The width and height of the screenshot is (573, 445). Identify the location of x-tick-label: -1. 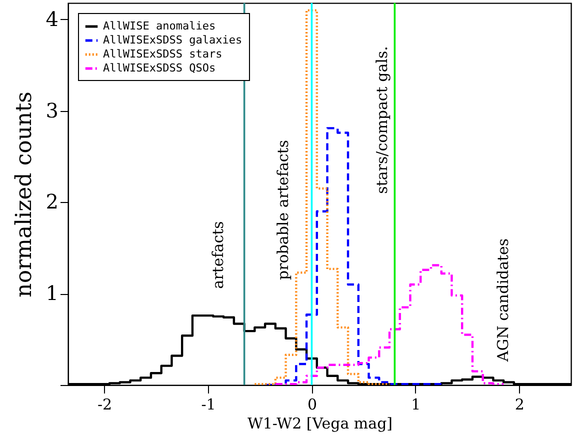
(208, 405).